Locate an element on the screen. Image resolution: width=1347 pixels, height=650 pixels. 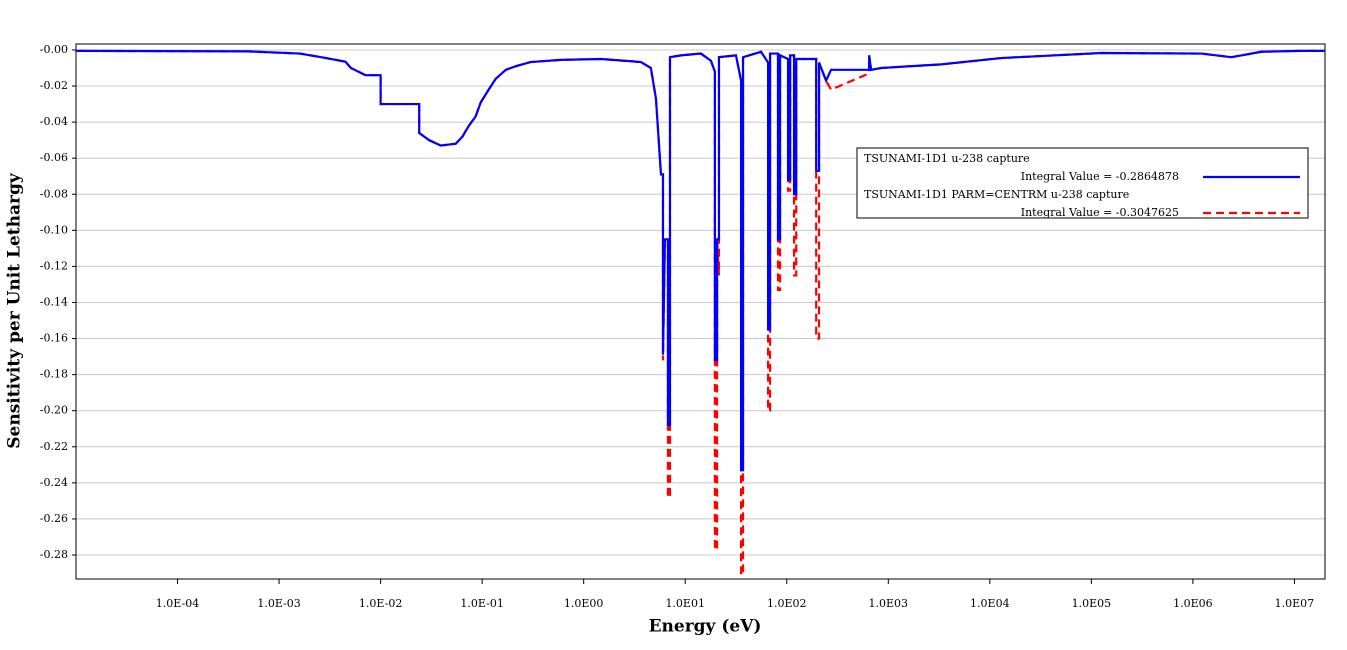
x-tick-label: 1.0E03 is located at coordinates (889, 603).